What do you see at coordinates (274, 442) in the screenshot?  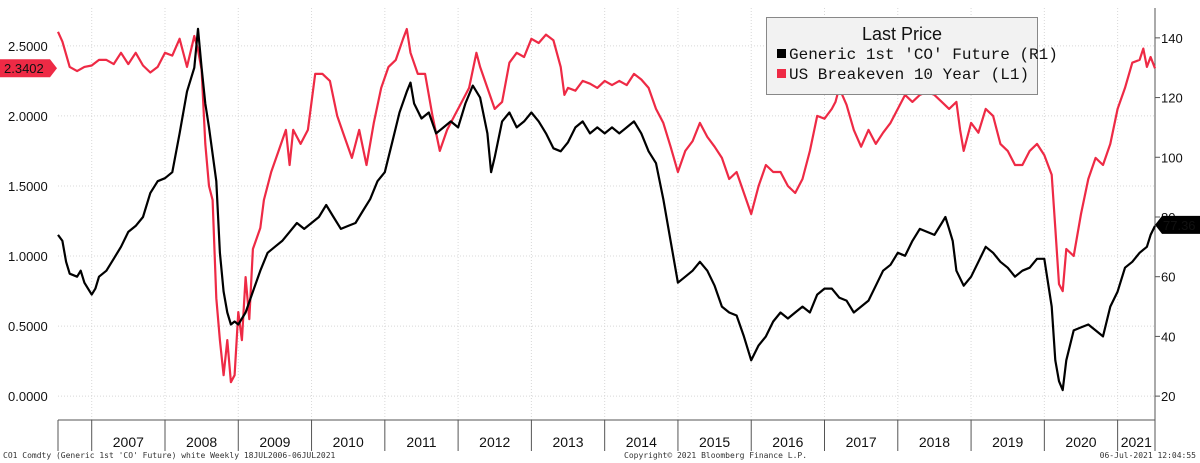 I see `x-tick-label: 2009` at bounding box center [274, 442].